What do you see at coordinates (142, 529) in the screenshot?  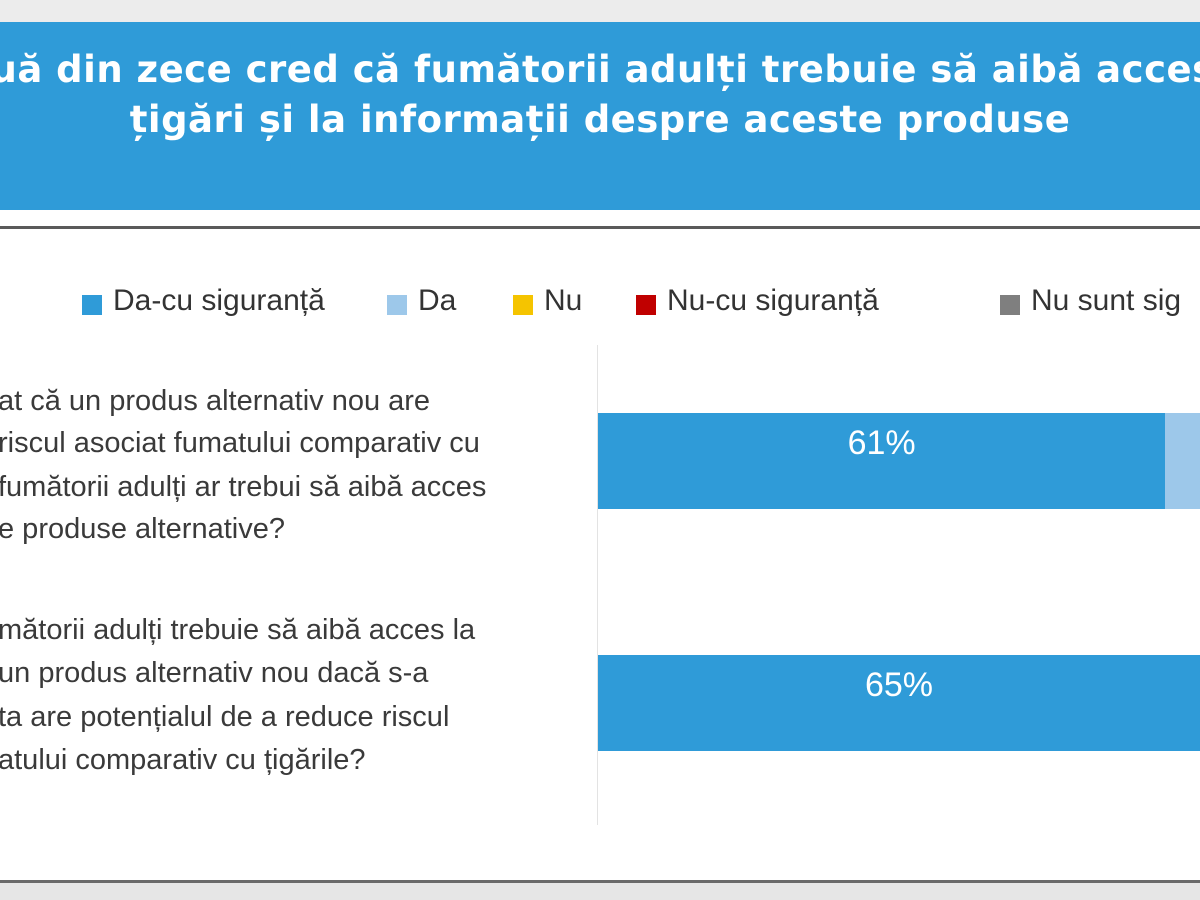 I see `question-1-line-4: e produse alternative?` at bounding box center [142, 529].